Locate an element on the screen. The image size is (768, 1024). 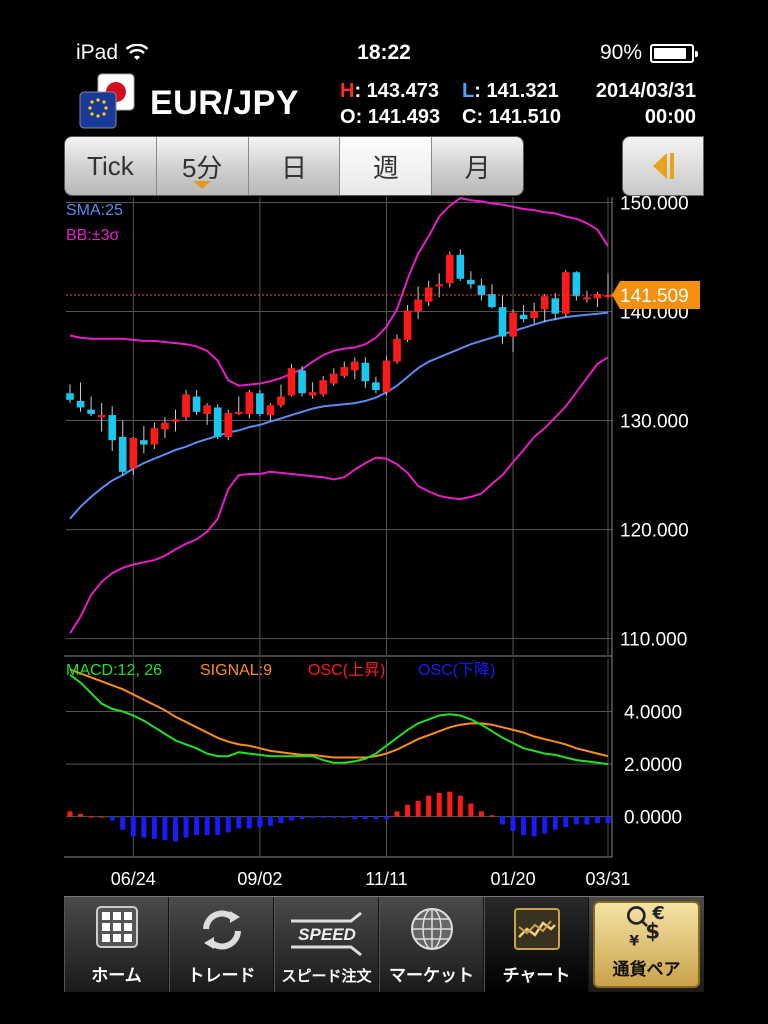
tab-daily: 日 is located at coordinates (294, 166).